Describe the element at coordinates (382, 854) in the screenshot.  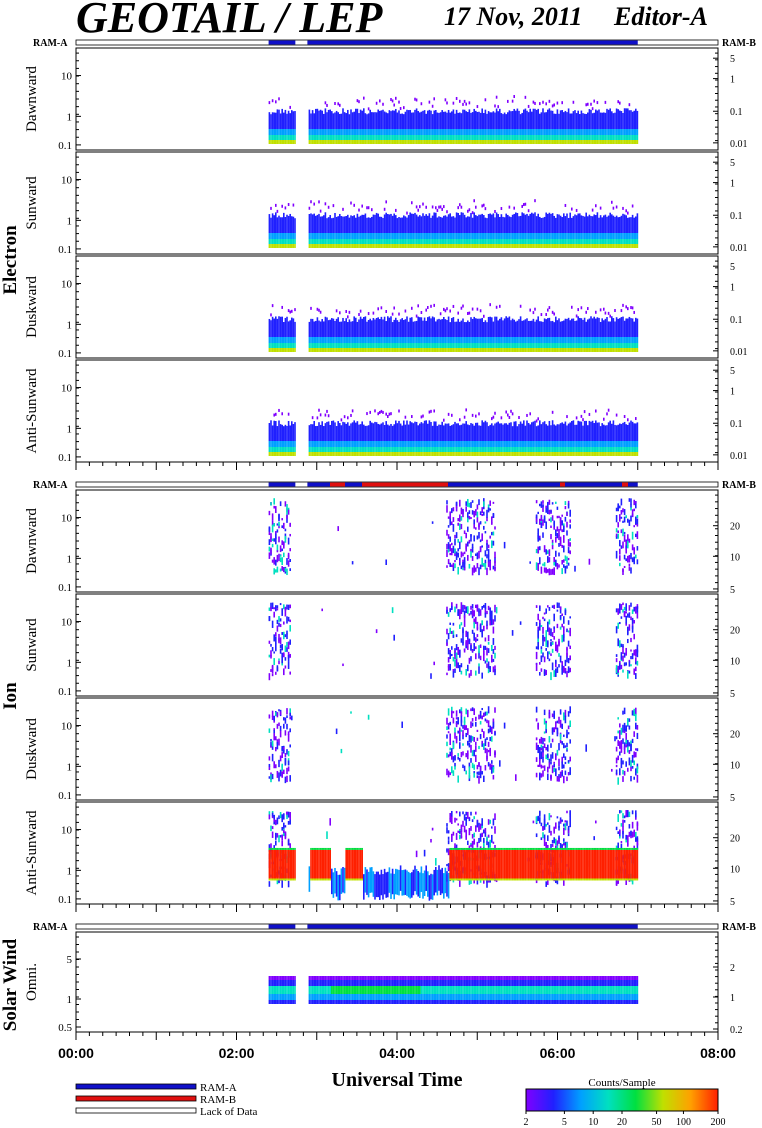
I see `panel-anti-sunward: 10 1 0.1 20 10 5 Anti-Sunward` at that location.